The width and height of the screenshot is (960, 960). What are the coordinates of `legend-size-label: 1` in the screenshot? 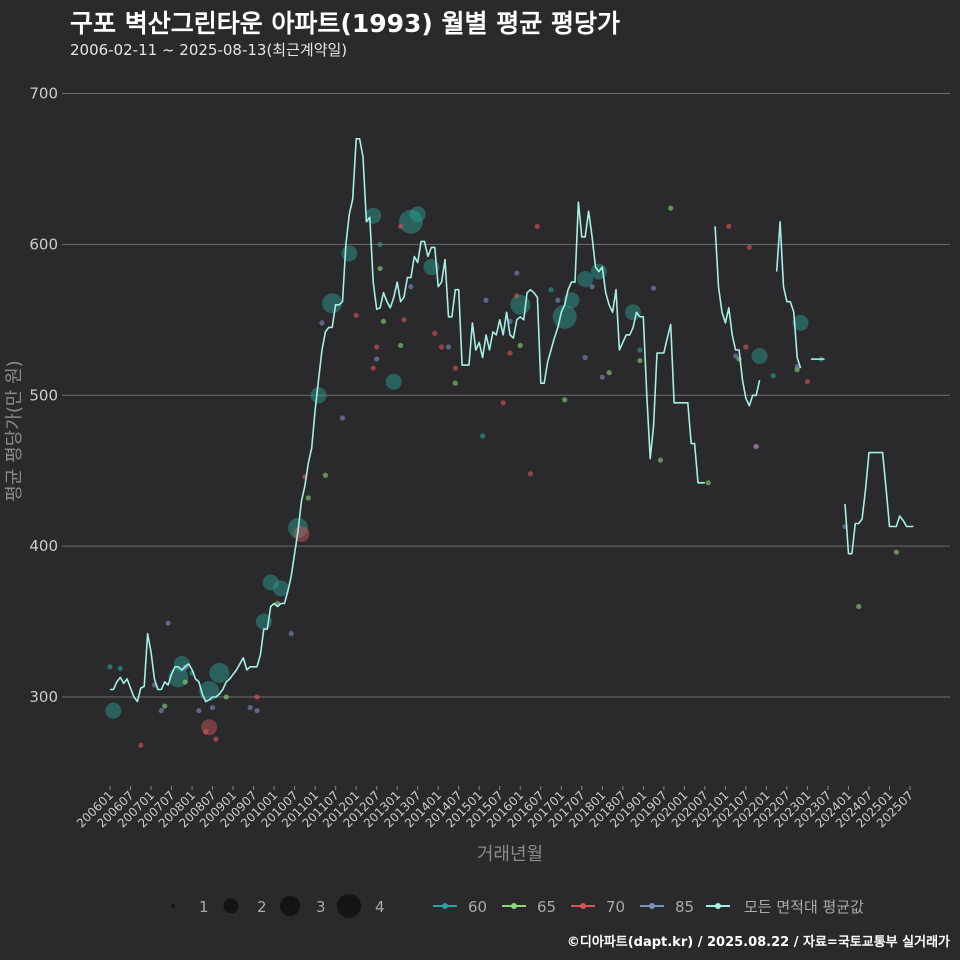 It's located at (204, 907).